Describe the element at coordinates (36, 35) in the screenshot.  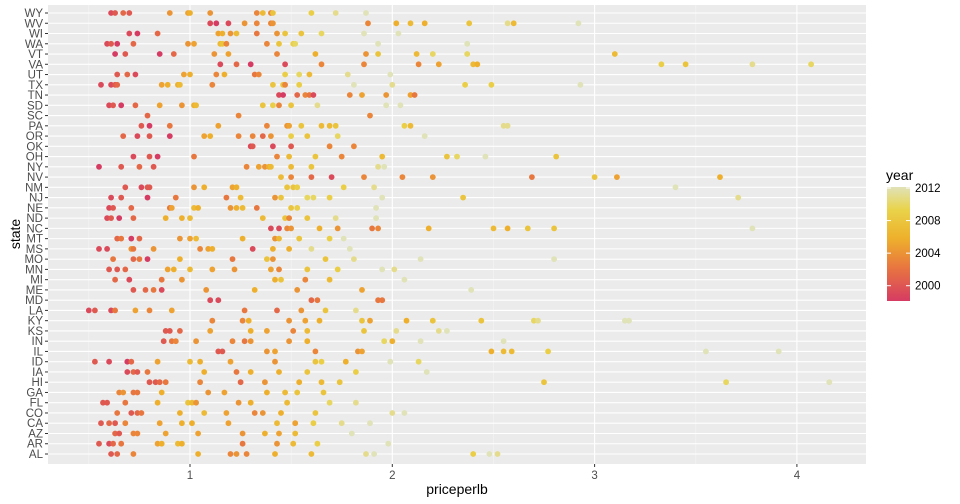
I see `y-tick-label: WI` at that location.